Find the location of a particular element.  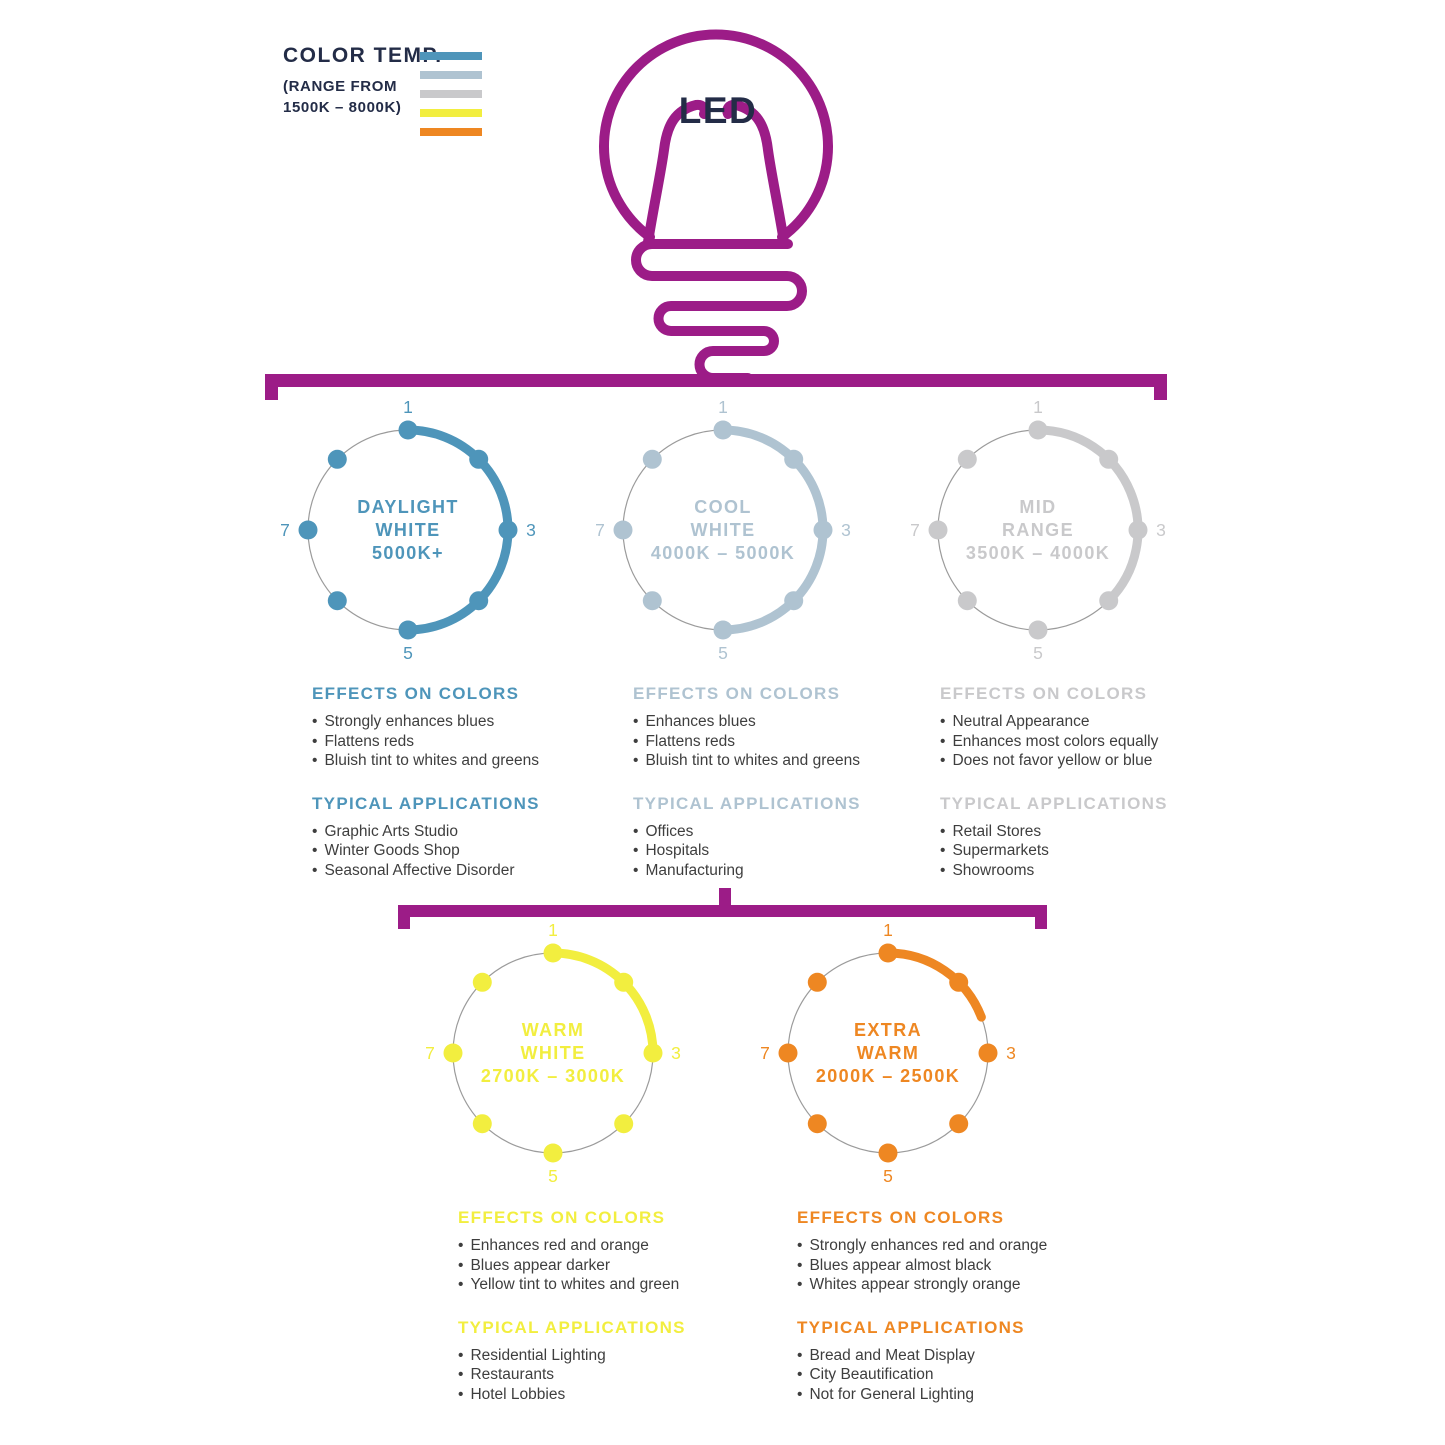

dial-temp-range: 3500K – 4000K is located at coordinates (1038, 552).